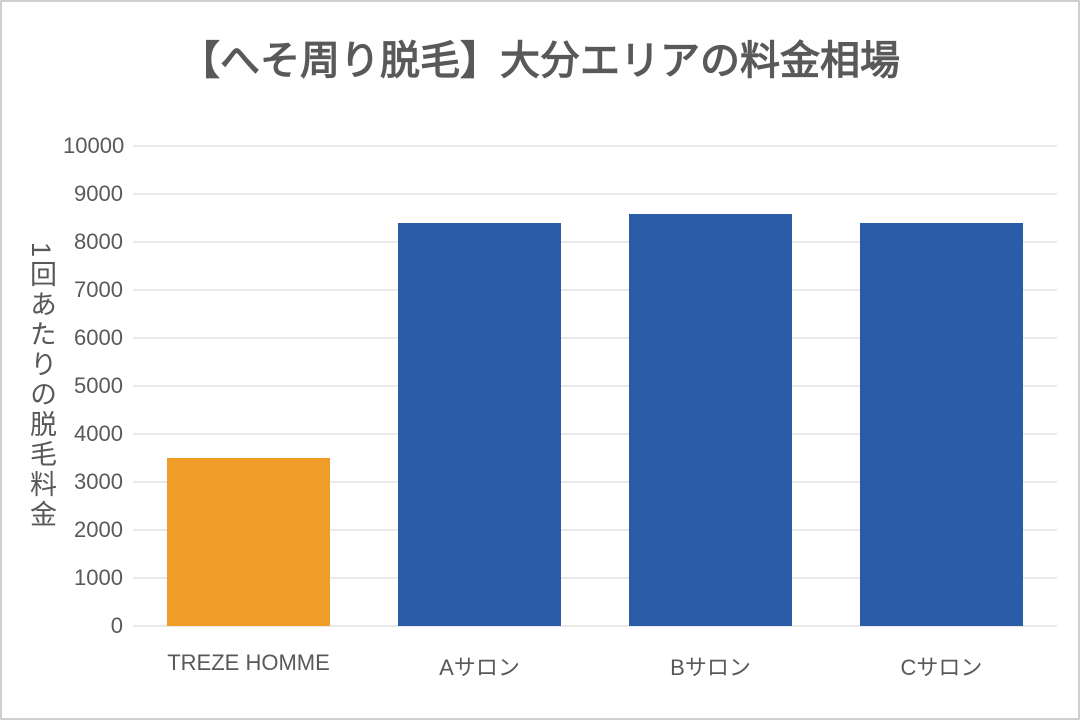  I want to click on category-label-Aサロン: Aサロン, so click(479, 667).